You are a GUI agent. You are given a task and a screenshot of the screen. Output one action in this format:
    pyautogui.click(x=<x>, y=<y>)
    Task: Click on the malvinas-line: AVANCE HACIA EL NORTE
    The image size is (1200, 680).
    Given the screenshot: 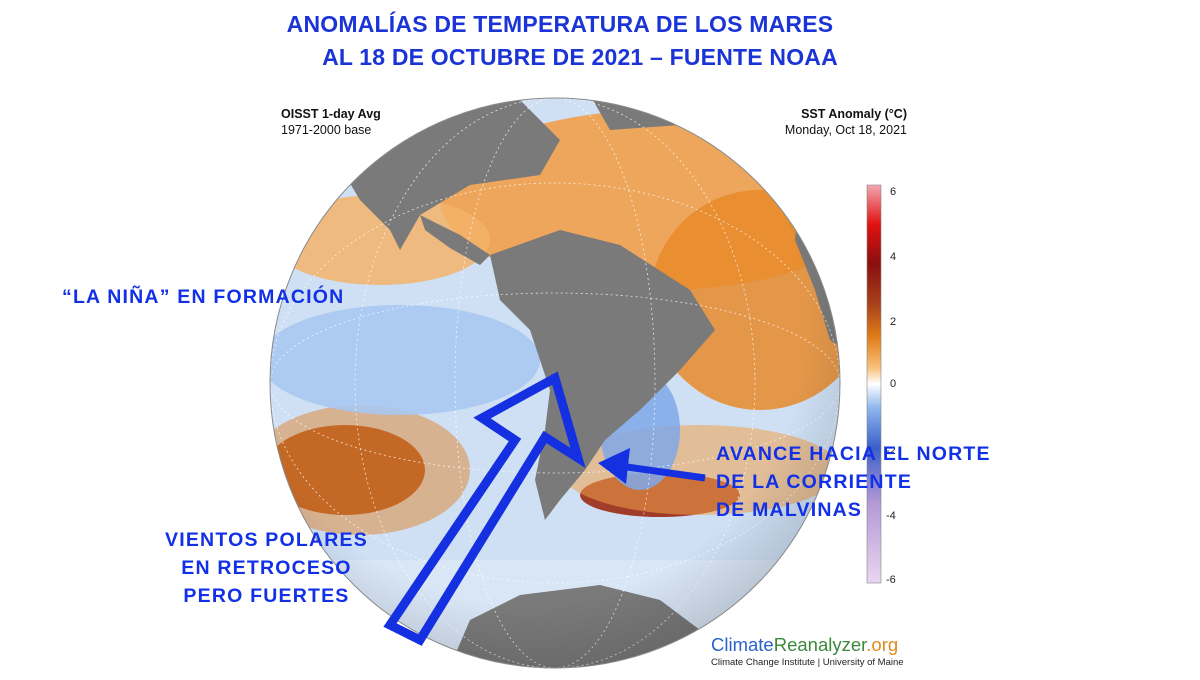 What is the action you would take?
    pyautogui.click(x=853, y=454)
    